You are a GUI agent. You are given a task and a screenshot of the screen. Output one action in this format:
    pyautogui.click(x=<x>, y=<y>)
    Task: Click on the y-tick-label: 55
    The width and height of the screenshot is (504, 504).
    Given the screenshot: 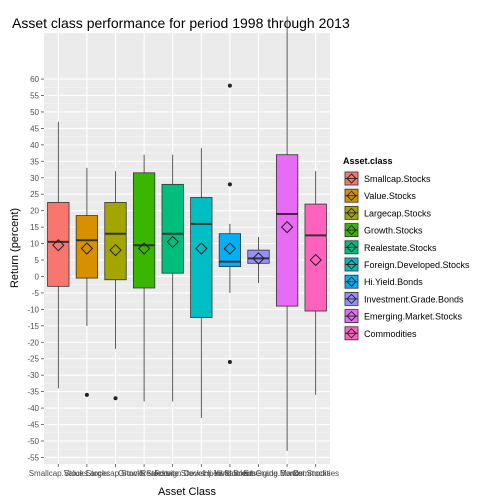 What is the action you would take?
    pyautogui.click(x=34, y=96)
    